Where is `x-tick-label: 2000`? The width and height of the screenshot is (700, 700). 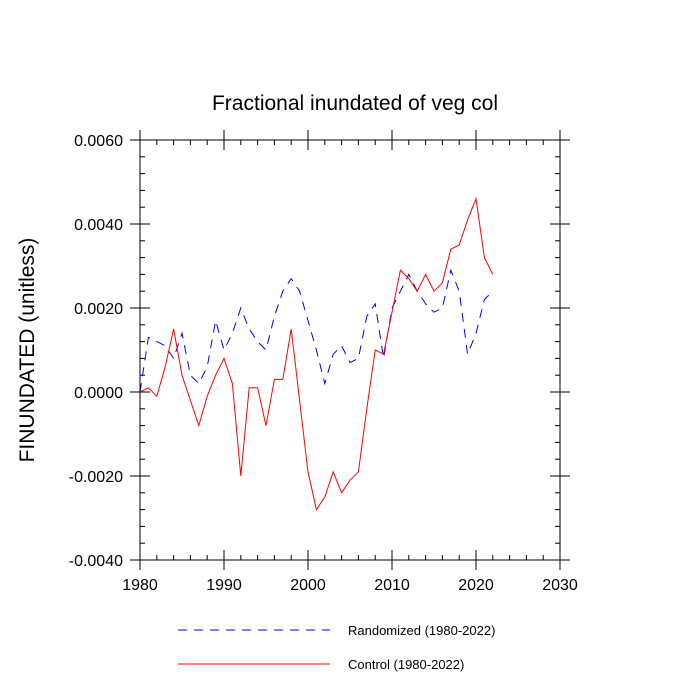 x-tick-label: 2000 is located at coordinates (308, 585).